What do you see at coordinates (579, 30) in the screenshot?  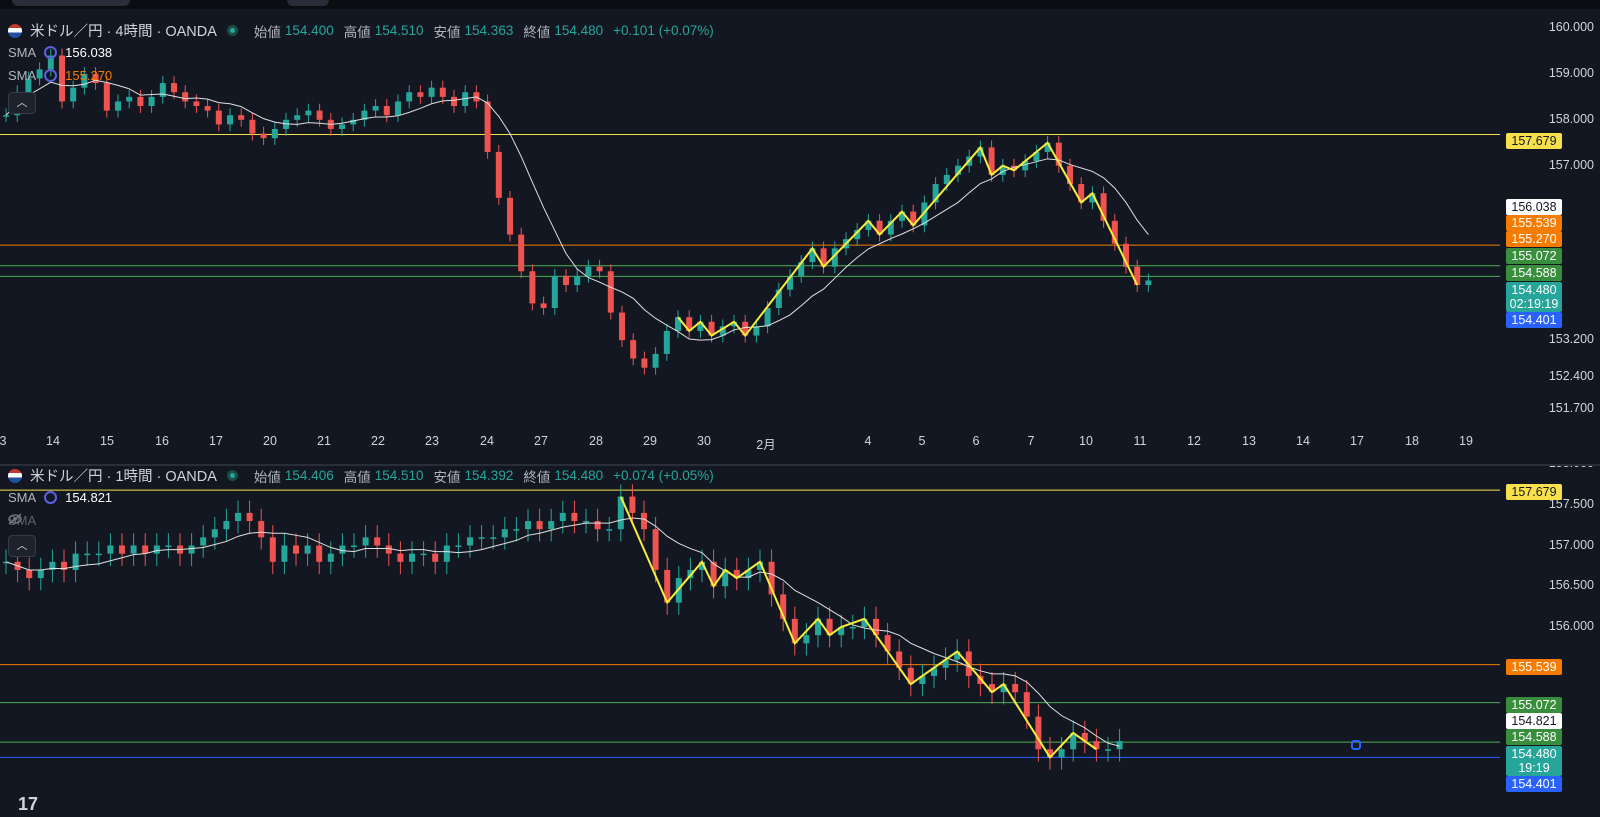 I see `close-value: 154.480` at bounding box center [579, 30].